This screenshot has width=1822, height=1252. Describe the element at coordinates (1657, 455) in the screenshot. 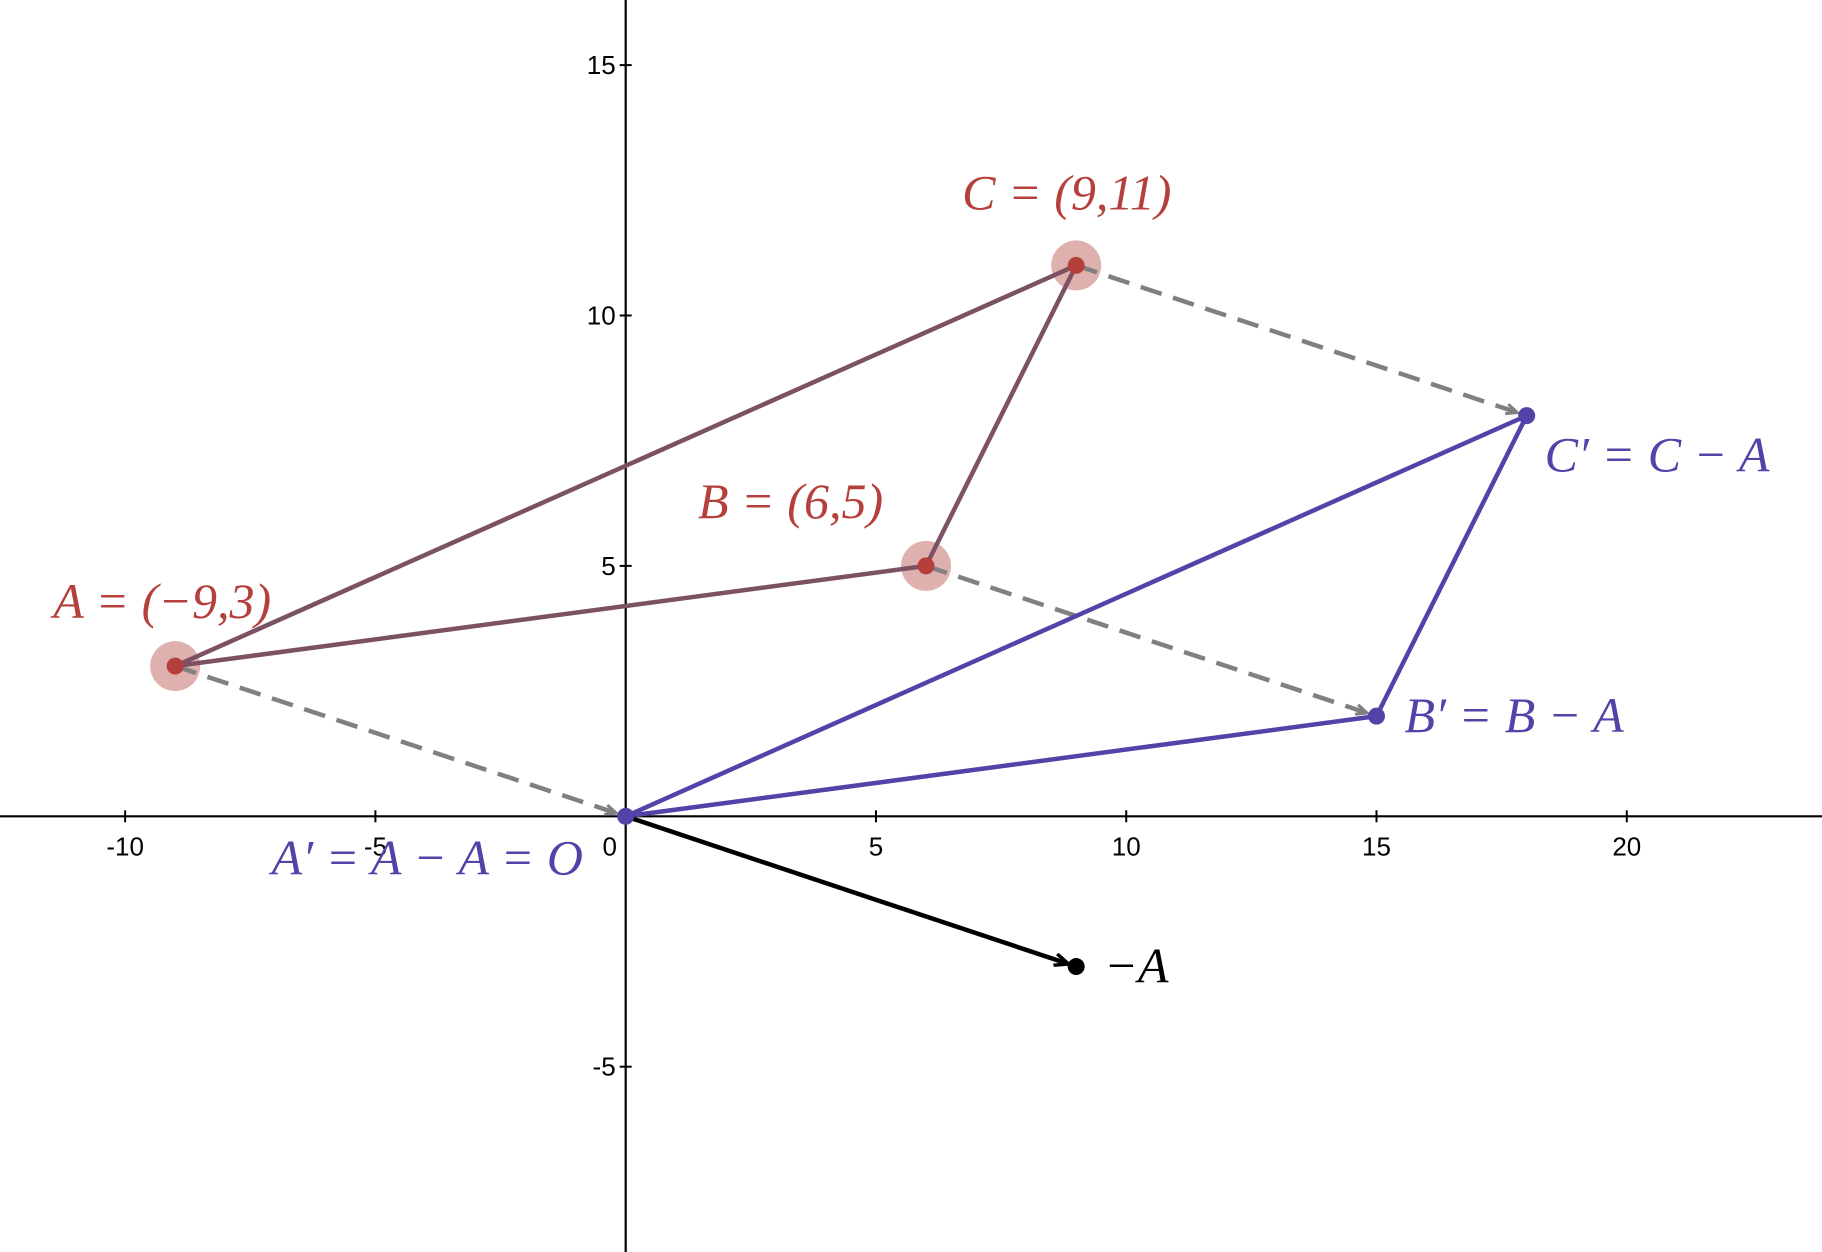

I see `point-c-prime-label: C′ = C − A` at that location.